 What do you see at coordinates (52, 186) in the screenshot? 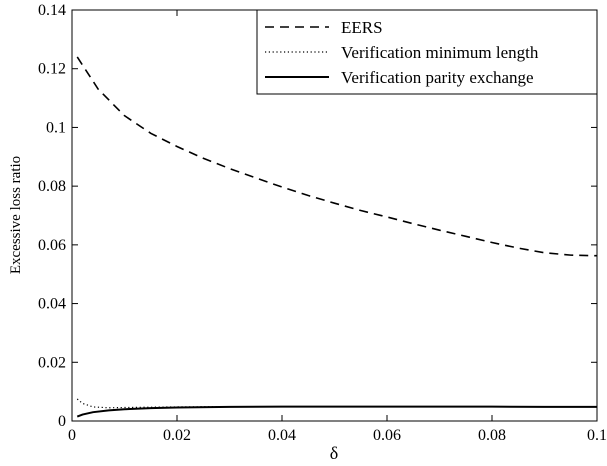
I see `y-tick-label: 0.08` at bounding box center [52, 186].